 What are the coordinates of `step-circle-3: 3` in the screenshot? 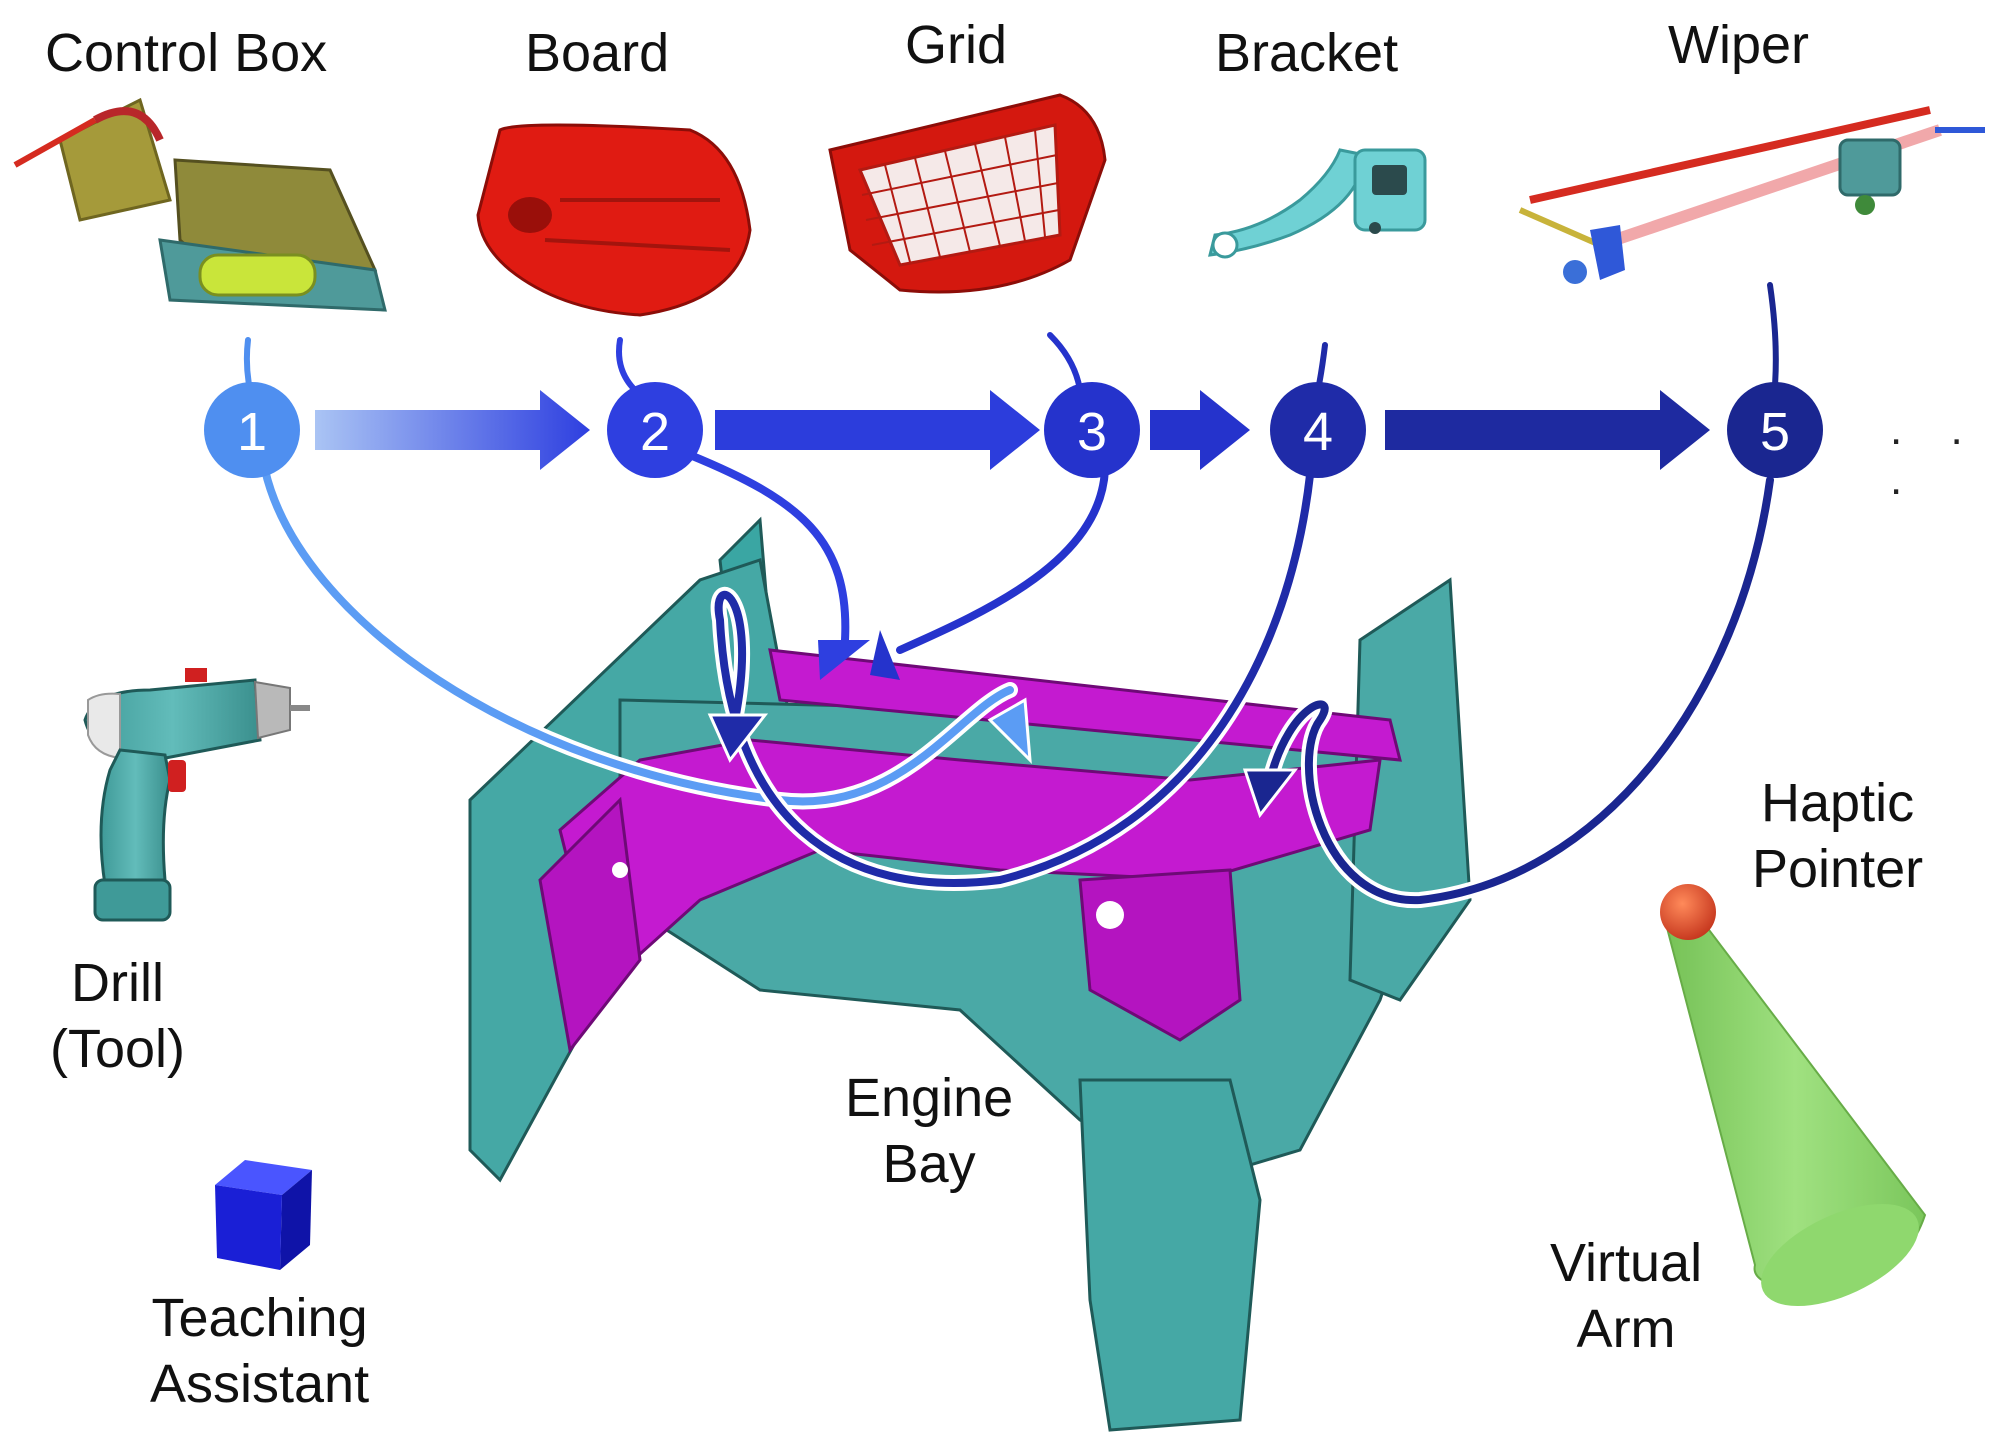 It's located at (1092, 430).